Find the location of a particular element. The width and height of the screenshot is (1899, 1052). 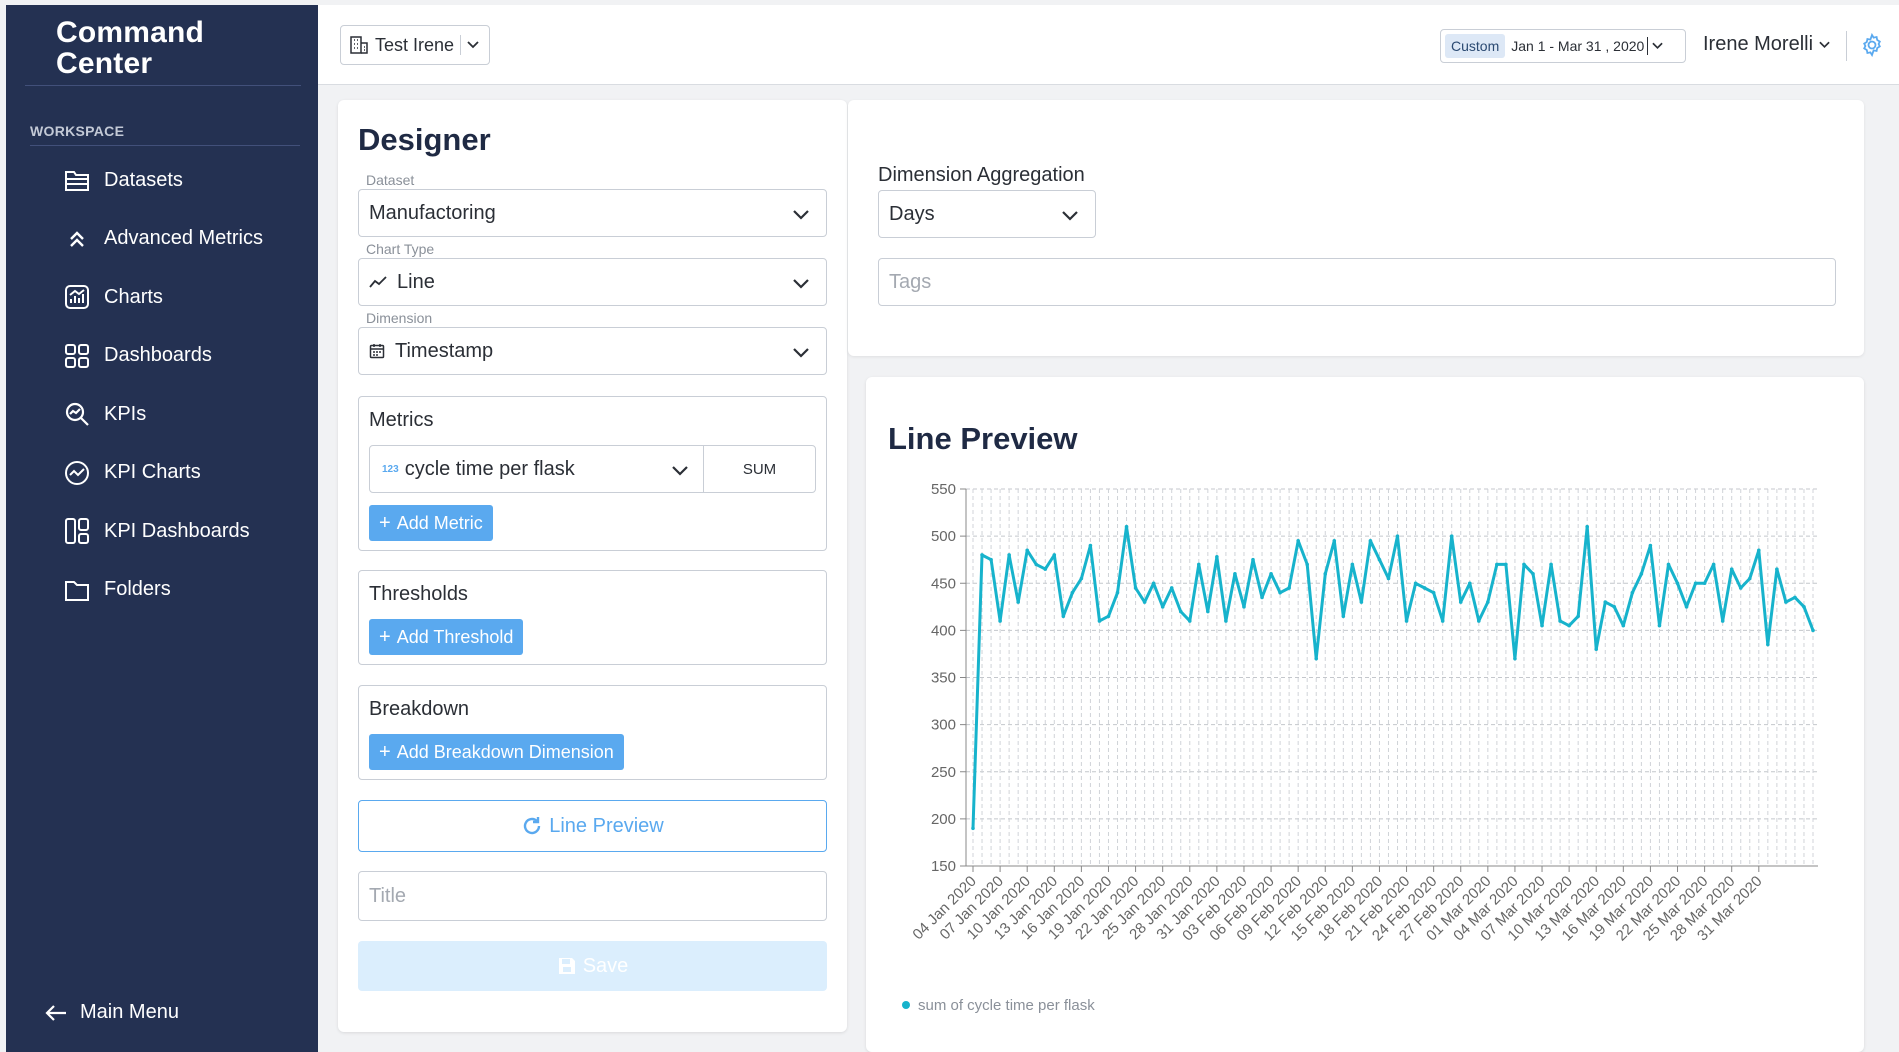

add-metric-label: Add Metric is located at coordinates (439, 522).